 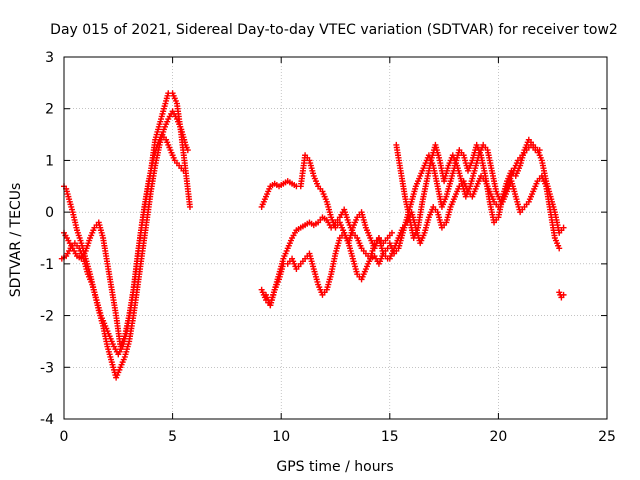 I want to click on x-tick-label: 10, so click(x=281, y=437).